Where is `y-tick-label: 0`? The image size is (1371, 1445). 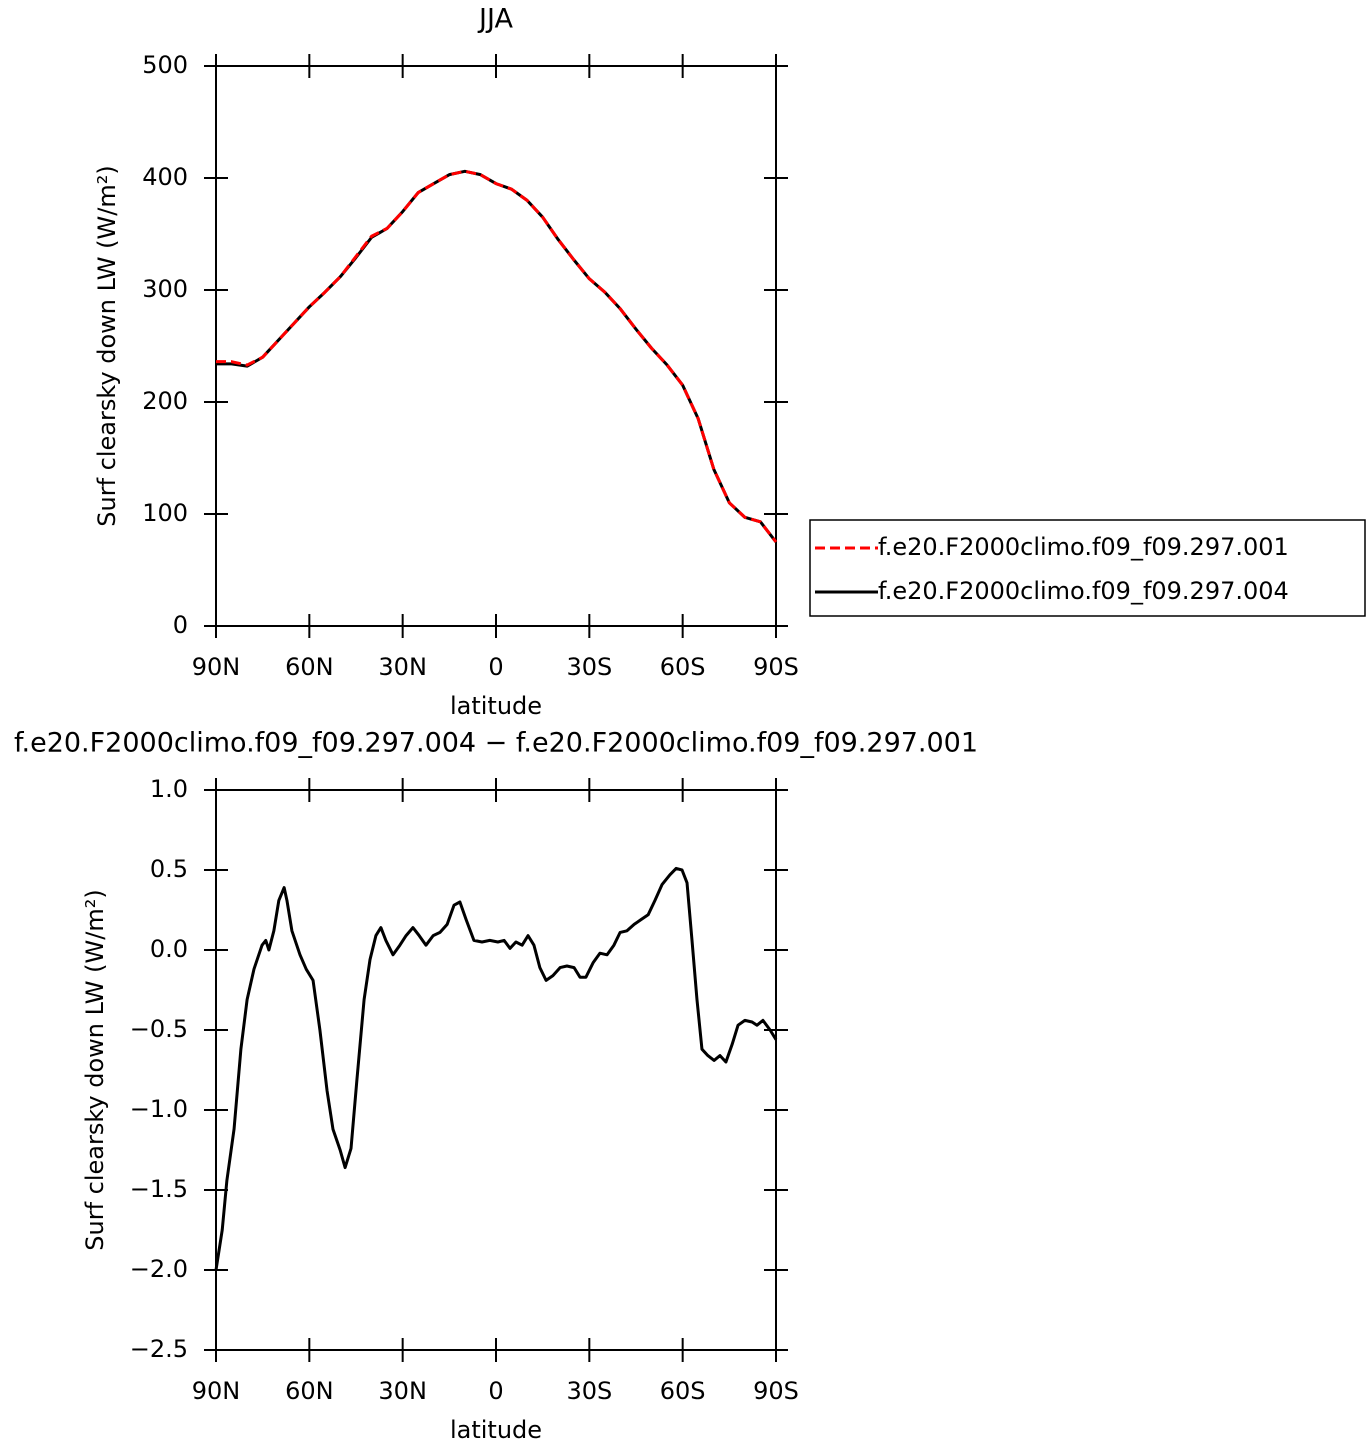 y-tick-label: 0 is located at coordinates (180, 625).